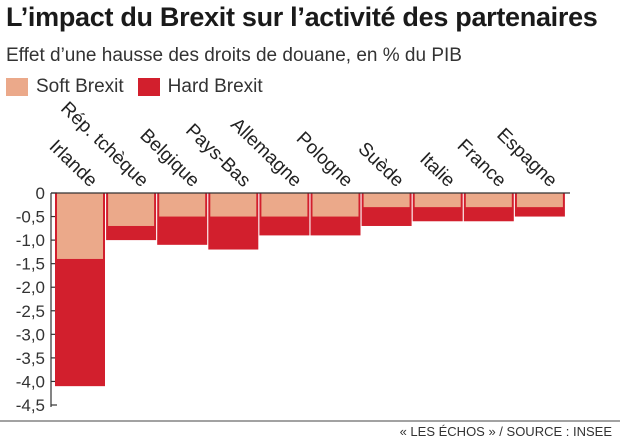 The width and height of the screenshot is (620, 443). I want to click on legend: Soft Brexit Hard Brexit, so click(141, 87).